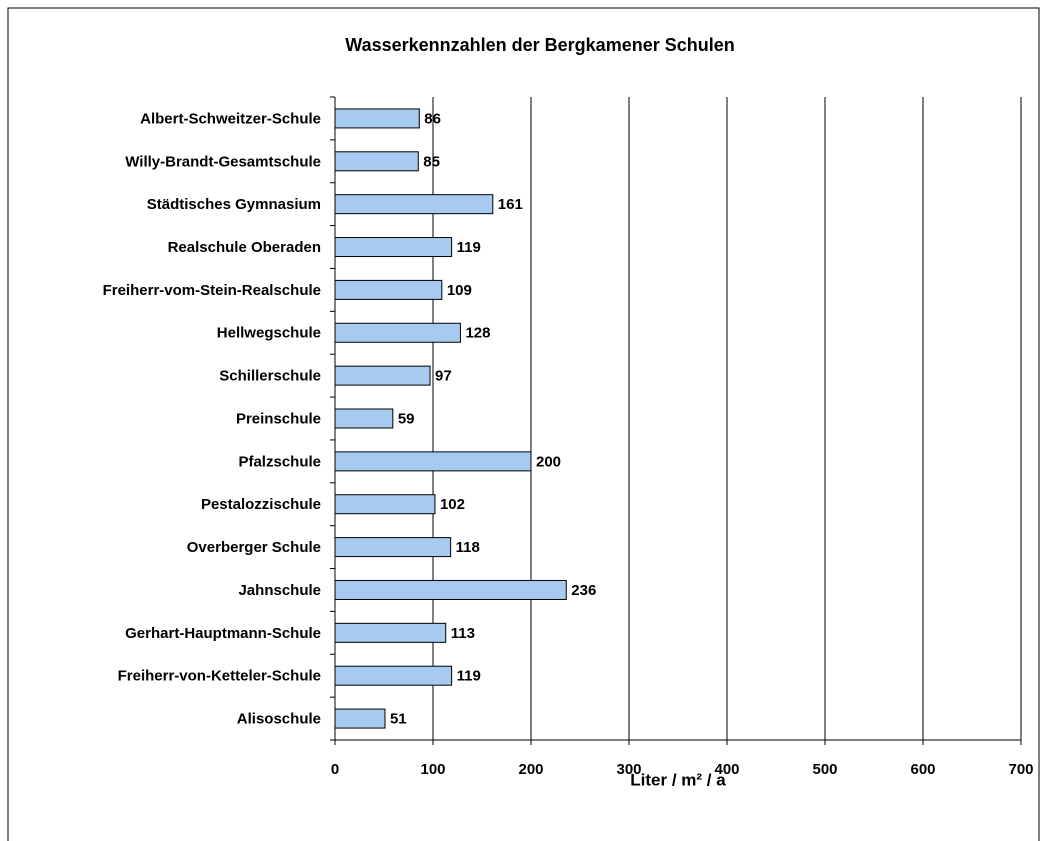 The image size is (1046, 841). What do you see at coordinates (219, 676) in the screenshot?
I see `y-tick-label: Freiherr-von-Ketteler-Schule` at bounding box center [219, 676].